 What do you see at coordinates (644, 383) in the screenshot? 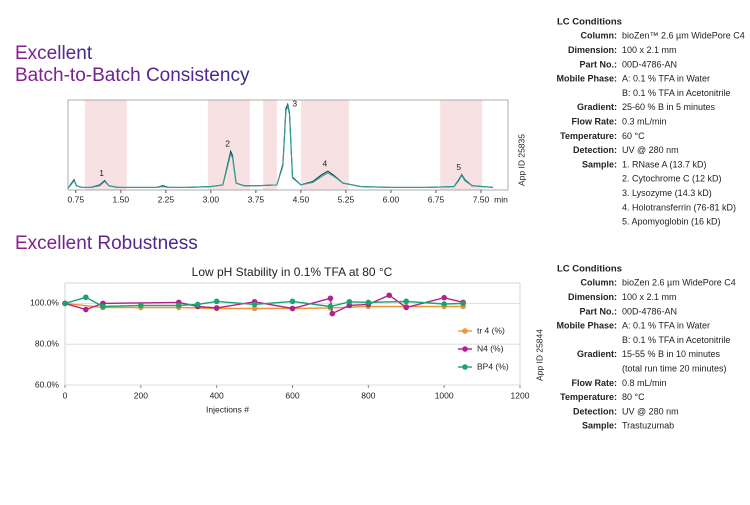
I see `lc-value: 0.8 mL/min` at bounding box center [644, 383].